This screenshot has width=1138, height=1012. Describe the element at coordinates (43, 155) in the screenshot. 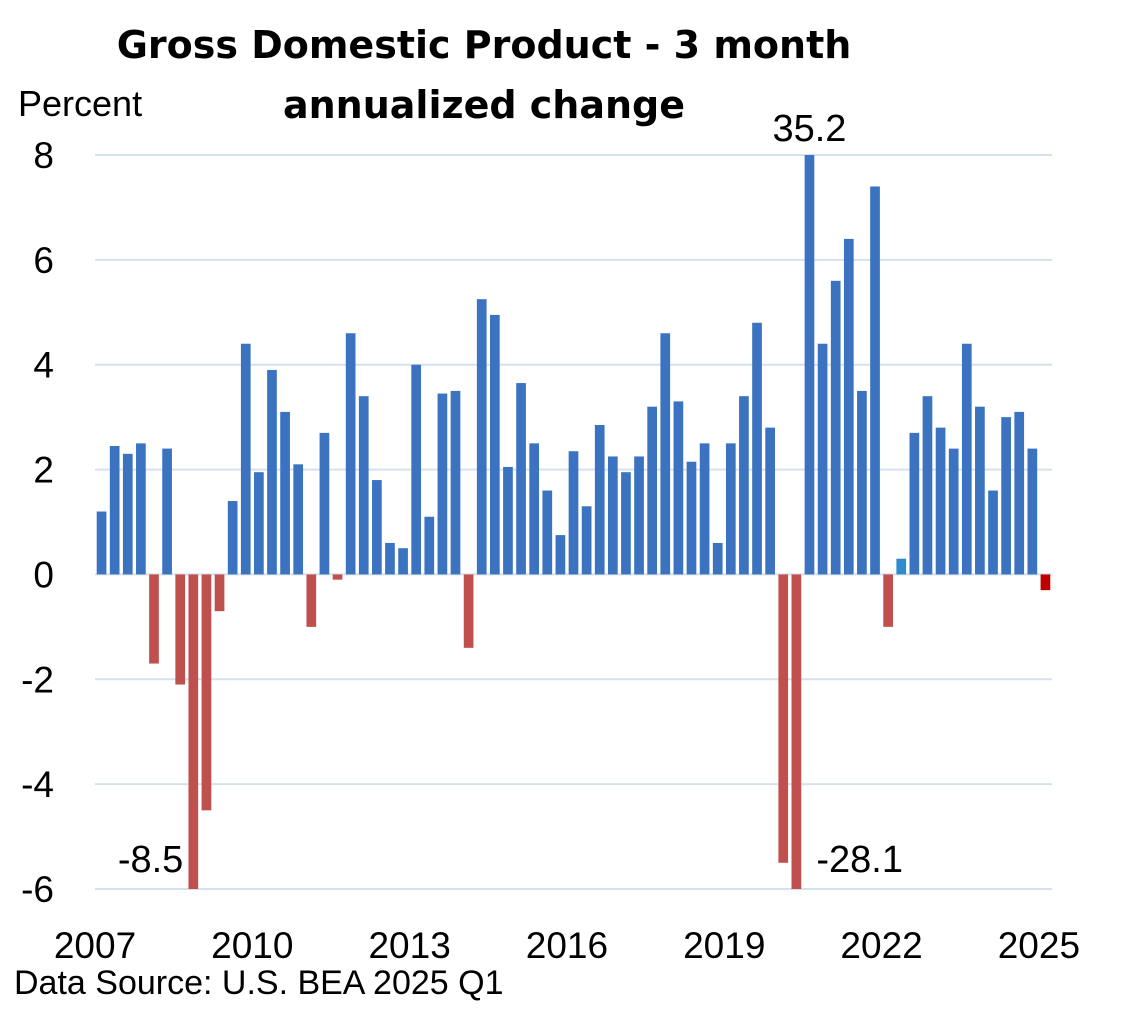

I see `y-tick-label: 8` at that location.